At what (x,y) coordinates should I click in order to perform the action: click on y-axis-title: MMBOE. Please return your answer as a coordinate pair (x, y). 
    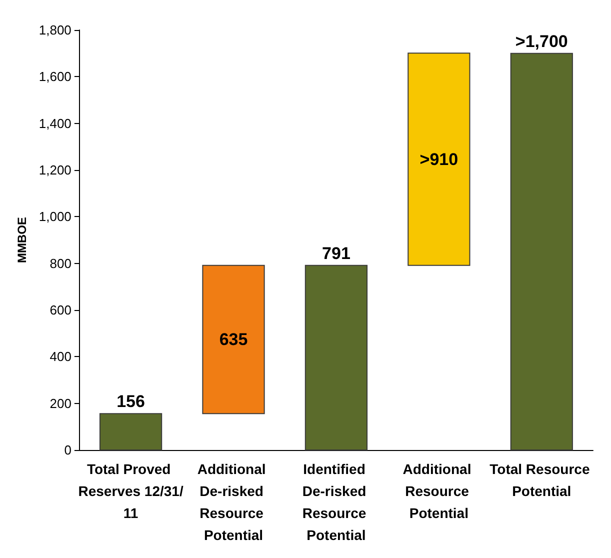
    Looking at the image, I should click on (22, 240).